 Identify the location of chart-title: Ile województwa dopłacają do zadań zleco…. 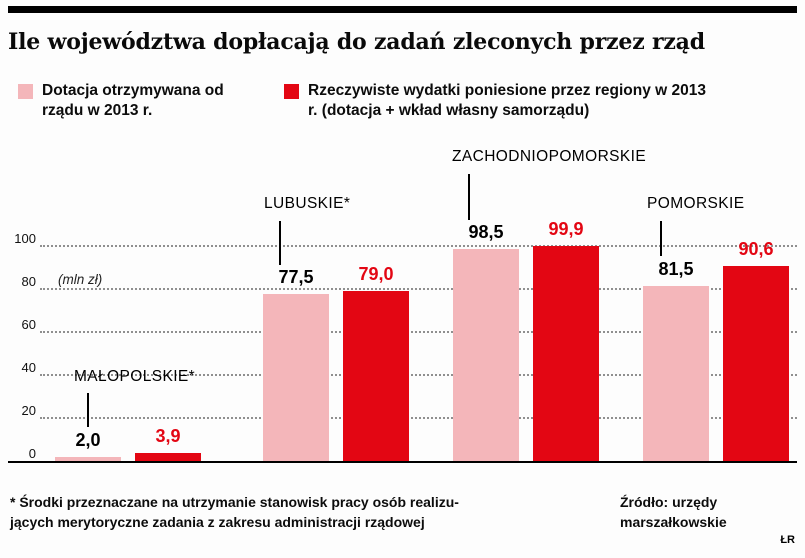
(356, 42).